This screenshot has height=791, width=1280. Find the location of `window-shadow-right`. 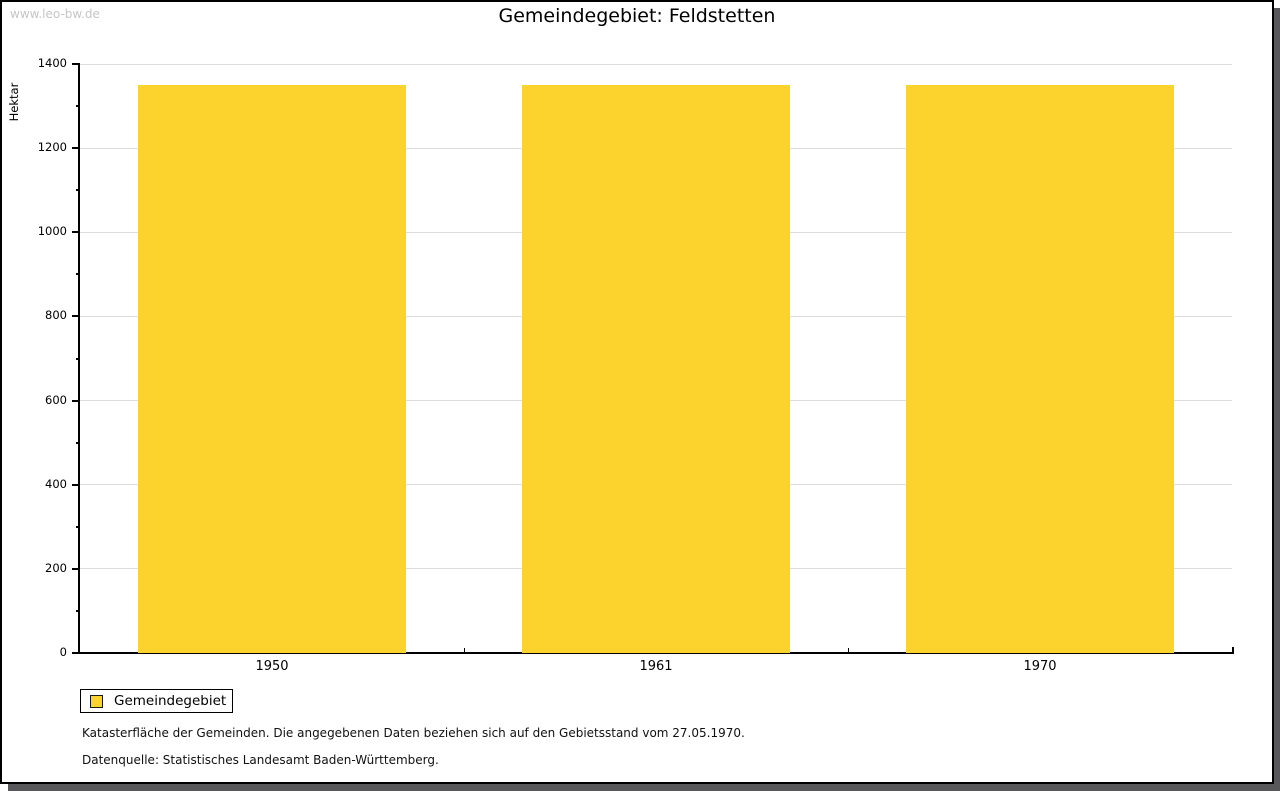

window-shadow-right is located at coordinates (1277, 399).